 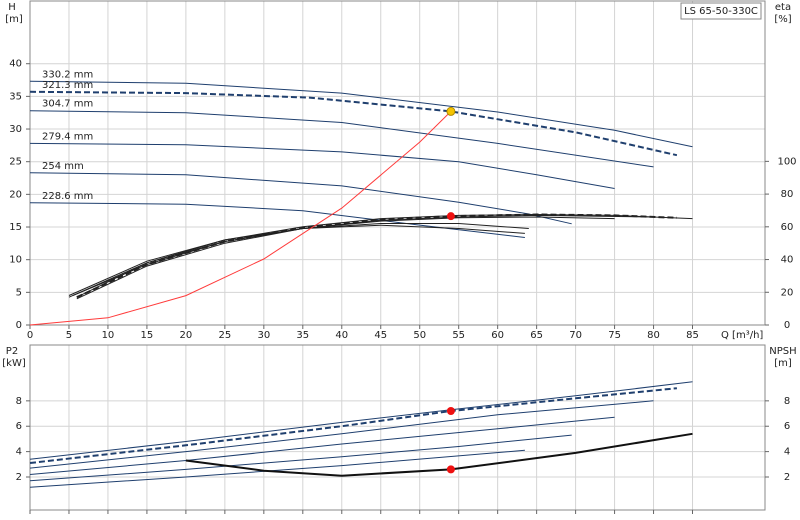 I want to click on x-tick-label: 5, so click(x=69, y=335).